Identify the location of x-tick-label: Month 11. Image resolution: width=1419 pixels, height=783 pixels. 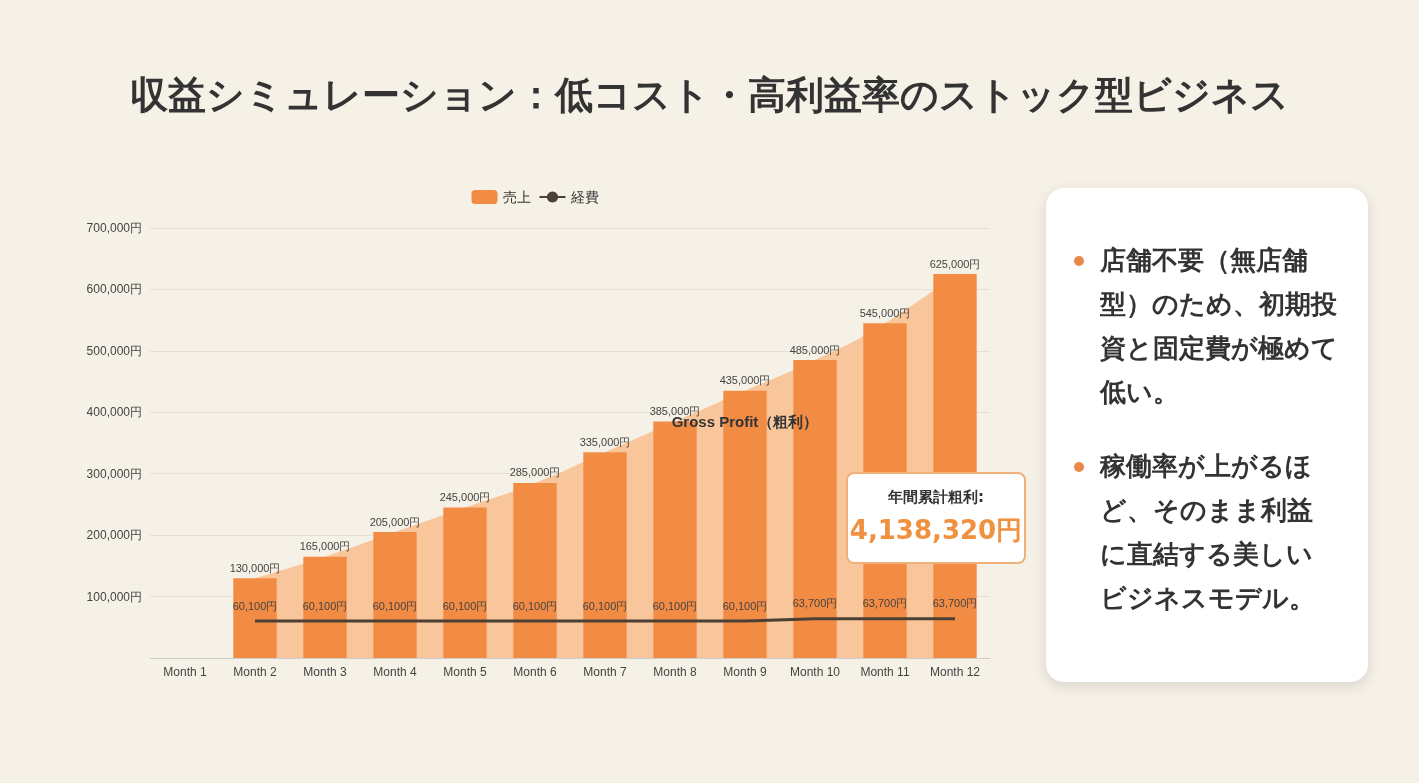
(885, 672).